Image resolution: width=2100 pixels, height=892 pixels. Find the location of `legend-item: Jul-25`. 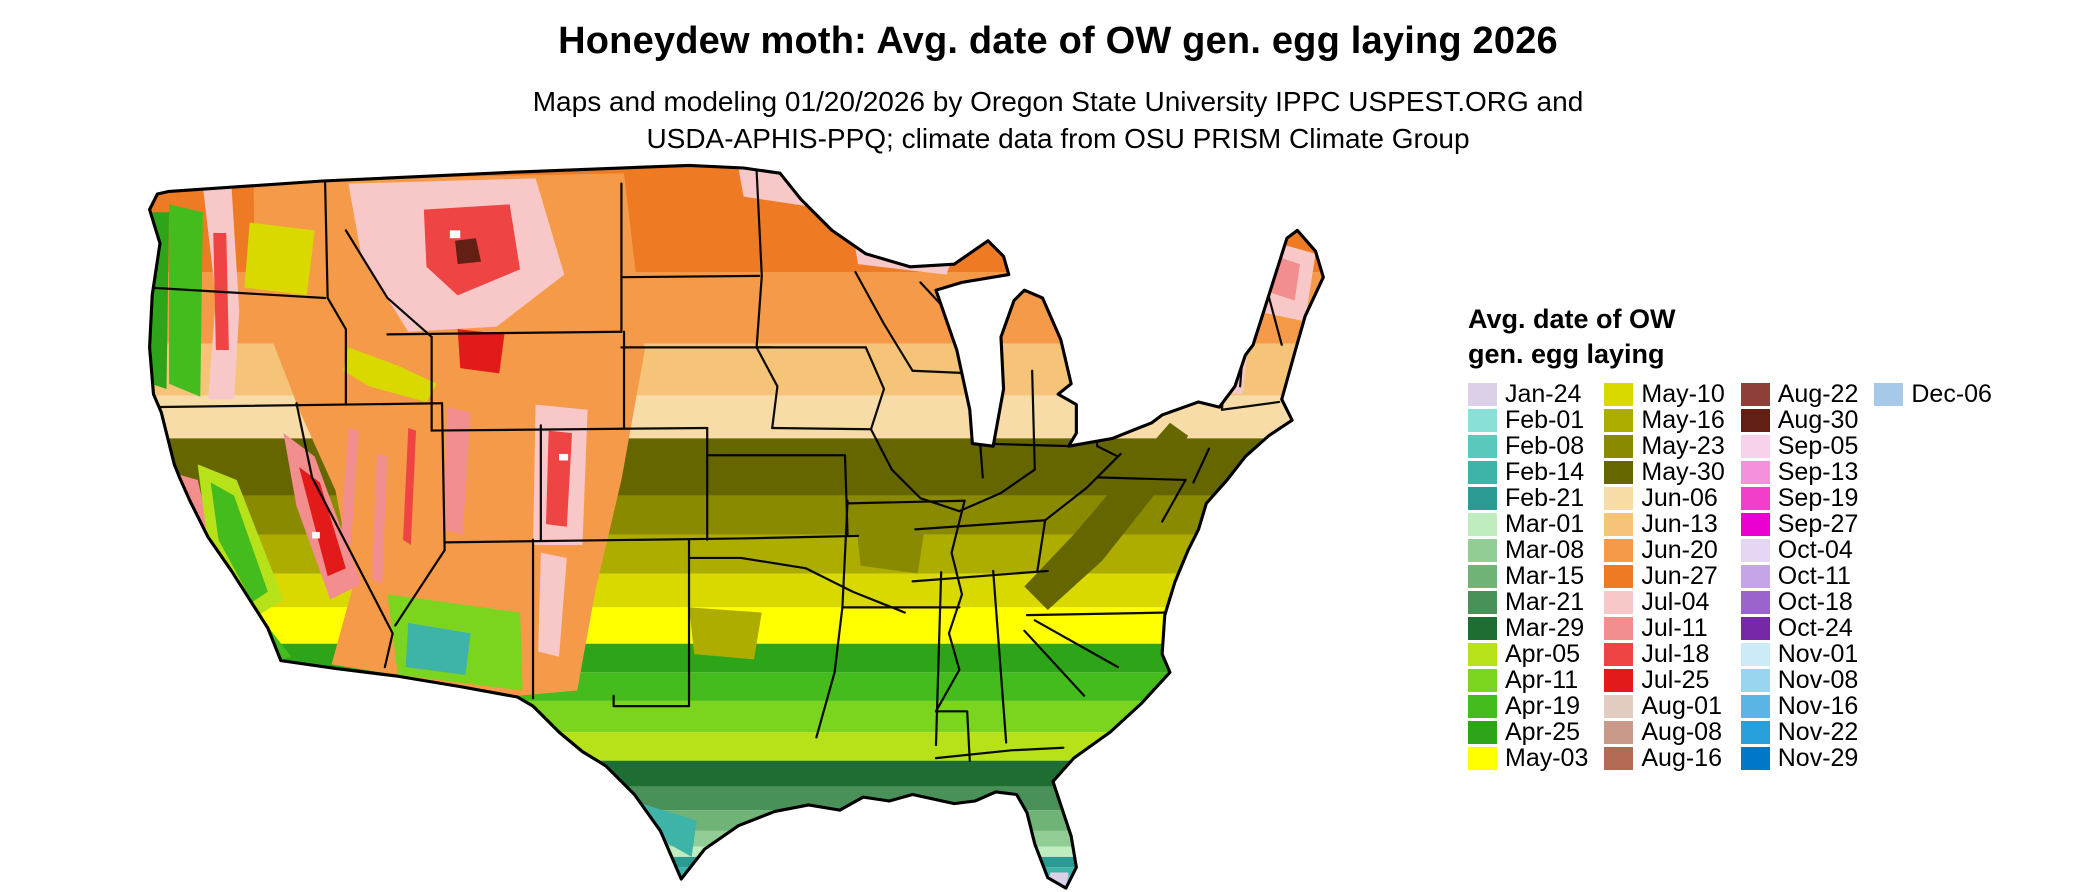

legend-item: Jul-25 is located at coordinates (1664, 680).